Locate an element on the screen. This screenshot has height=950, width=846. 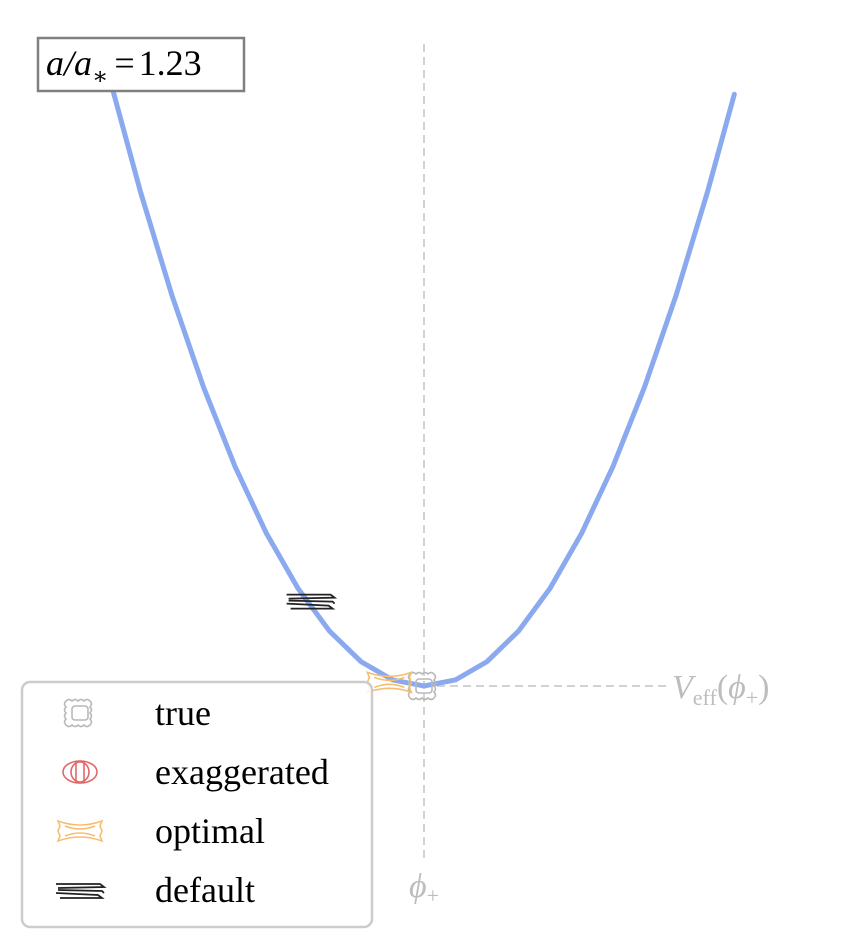
ratio-label: a/a is located at coordinates (69, 63).